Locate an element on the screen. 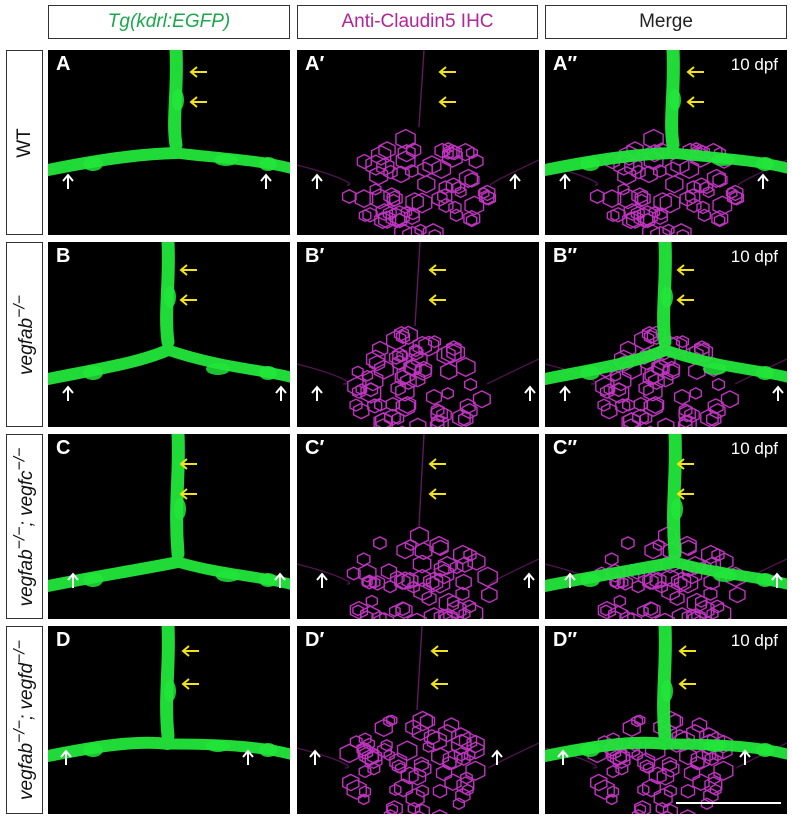  micrograph-panel: B′ is located at coordinates (418, 334).